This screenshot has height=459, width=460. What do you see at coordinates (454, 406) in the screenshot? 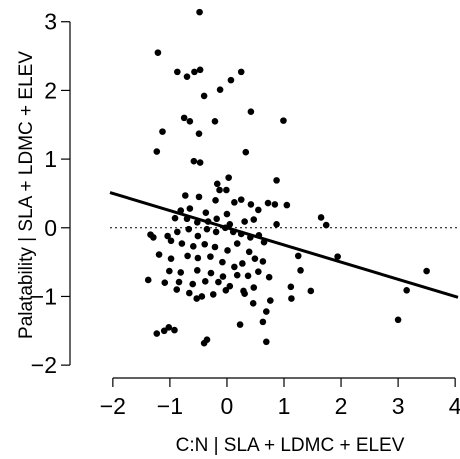
I see `x-tick-label: 4` at bounding box center [454, 406].